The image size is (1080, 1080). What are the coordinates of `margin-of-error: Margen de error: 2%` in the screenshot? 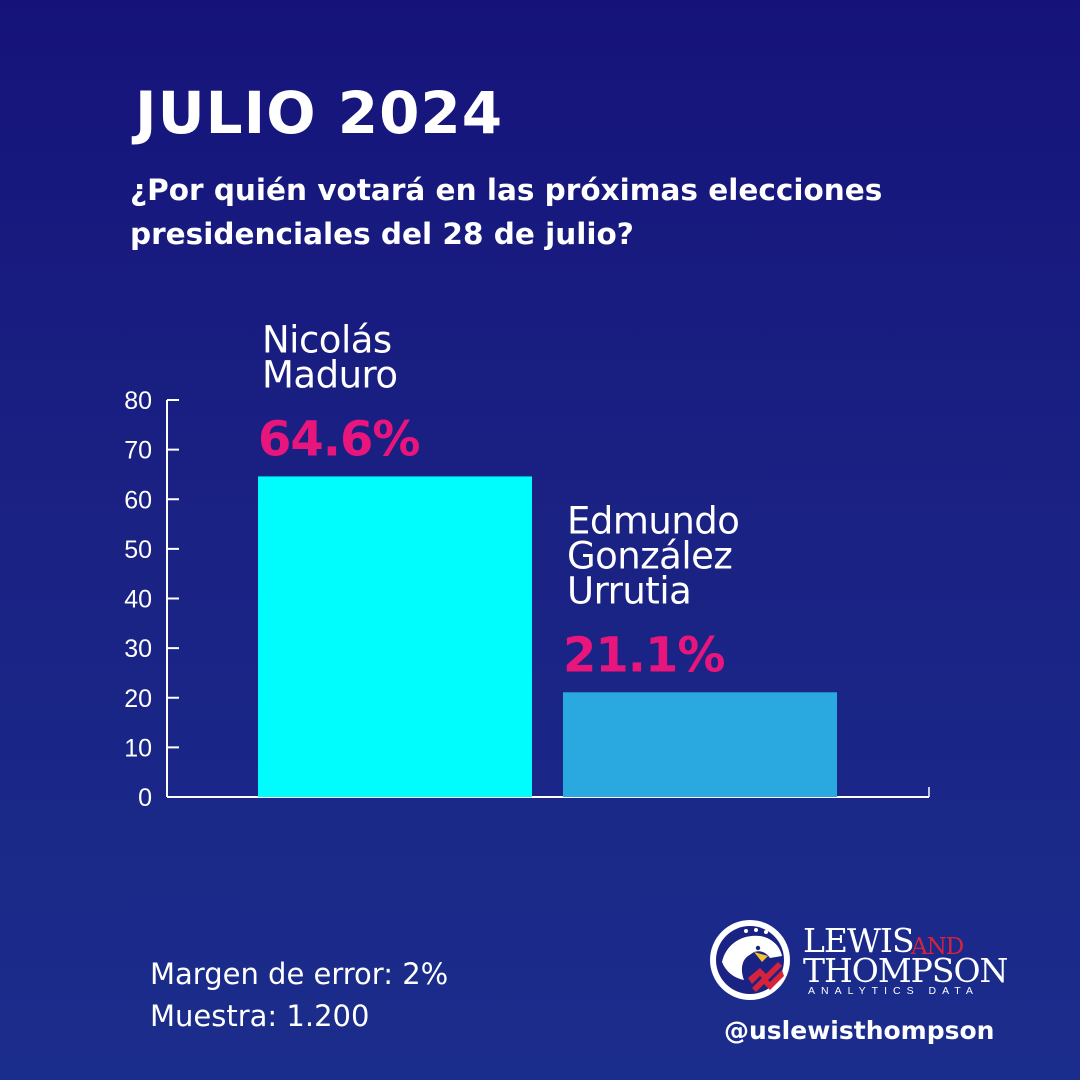 It's located at (299, 974).